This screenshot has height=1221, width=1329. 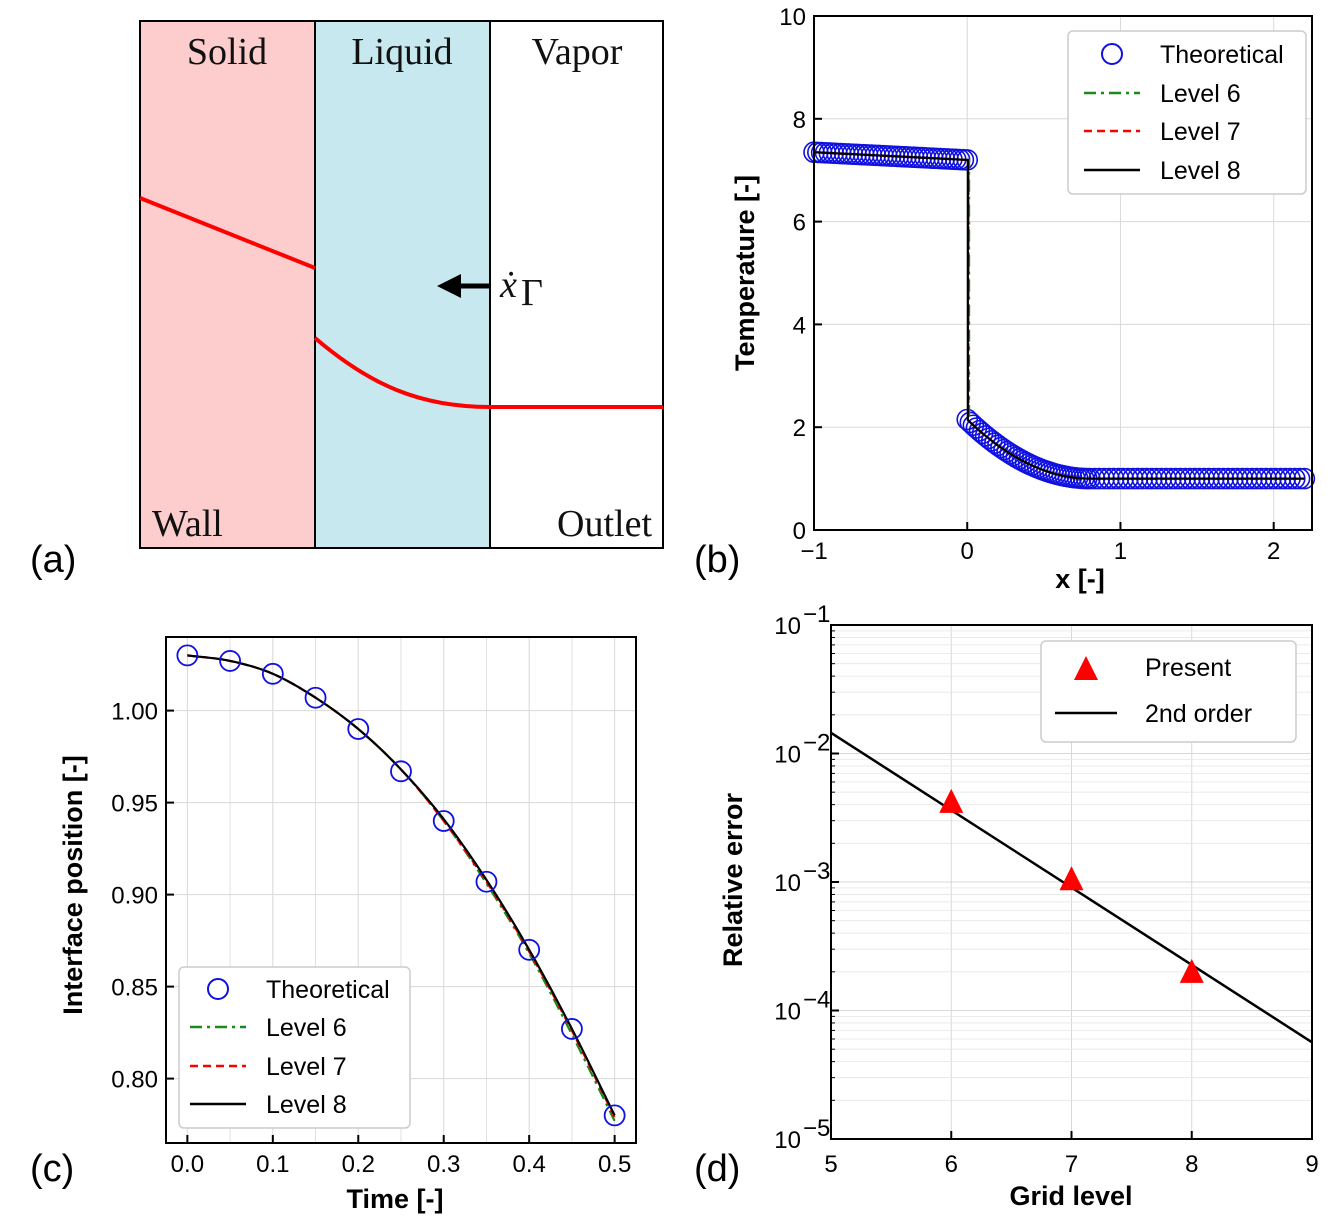 I want to click on panel-c-xlabel: Time [-], so click(x=394, y=1199).